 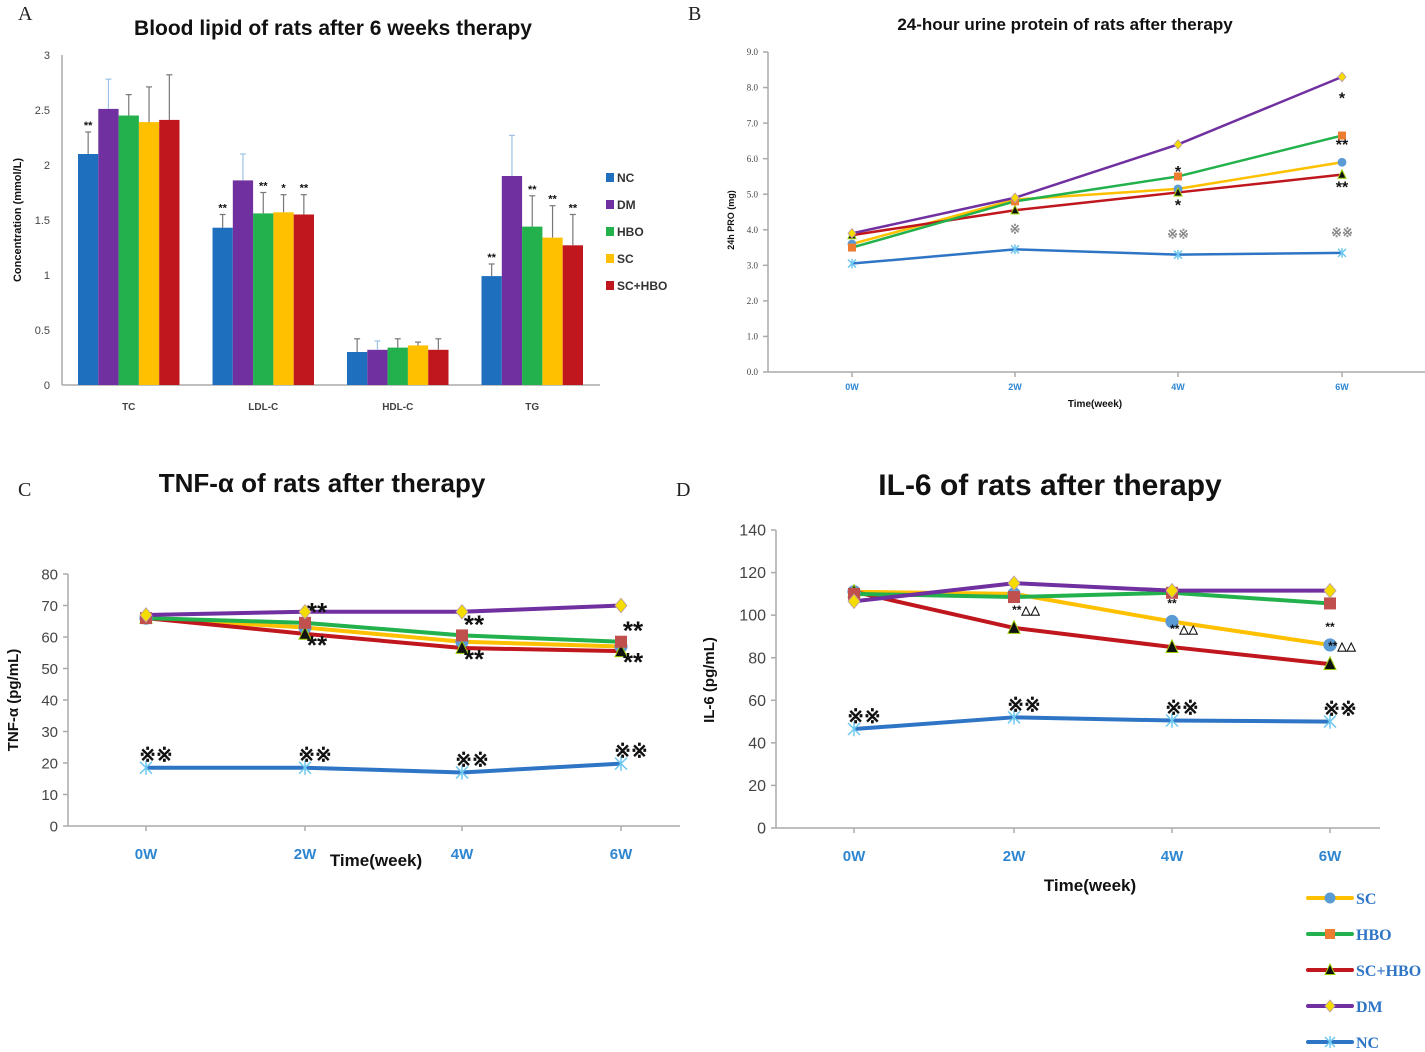 I want to click on y-tick-label: 1.0, so click(x=753, y=337).